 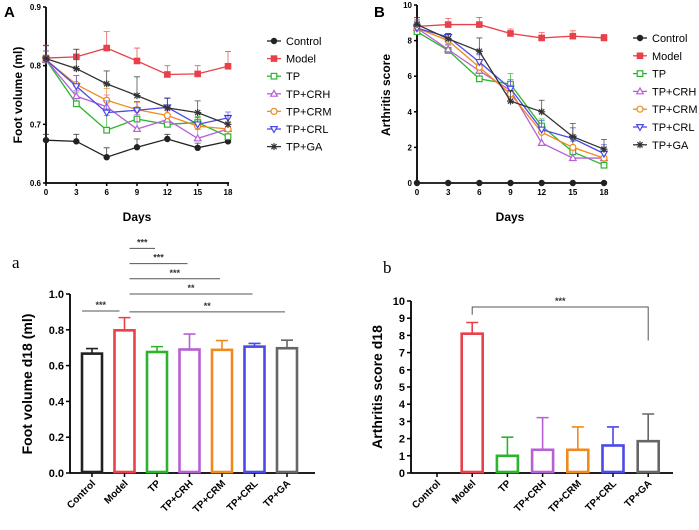 I want to click on x-tick-label: 9, so click(x=137, y=192).